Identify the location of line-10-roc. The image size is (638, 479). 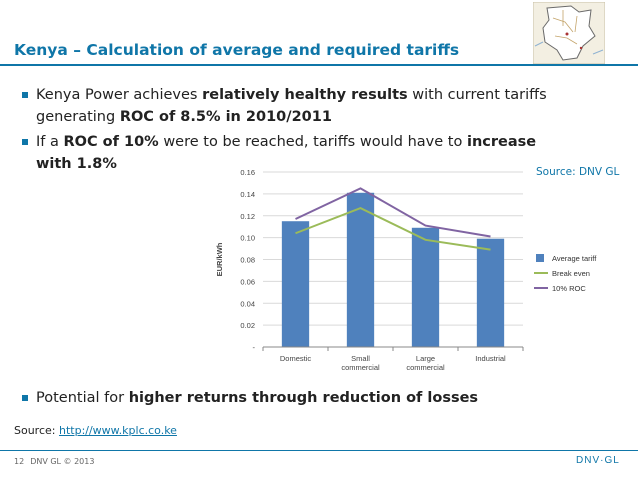
(393, 212).